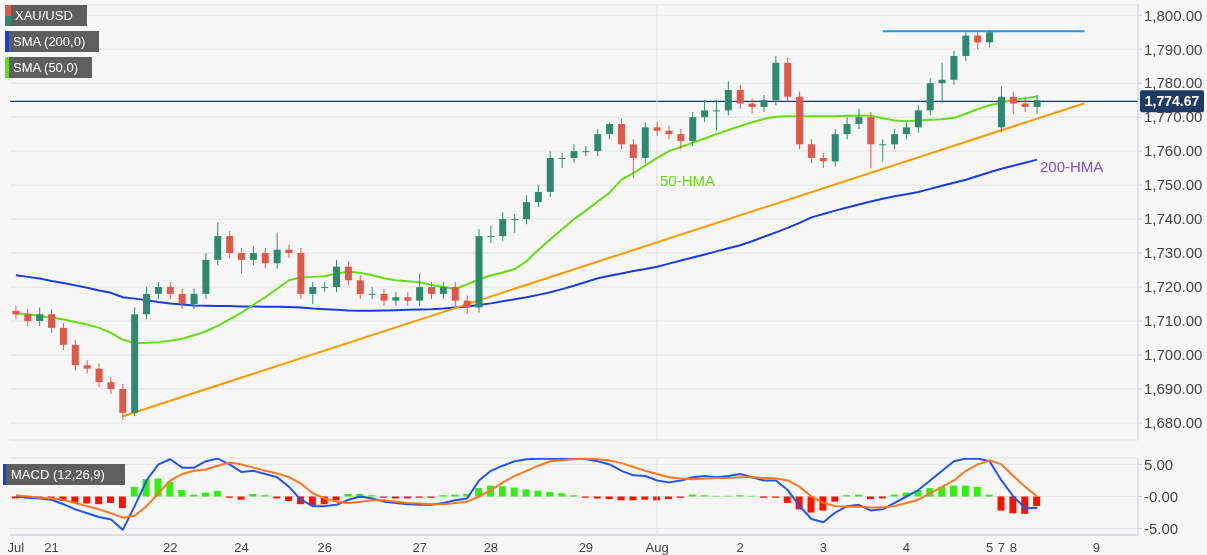  Describe the element at coordinates (1161, 496) in the screenshot. I see `y-tick-label: -0.00` at that location.